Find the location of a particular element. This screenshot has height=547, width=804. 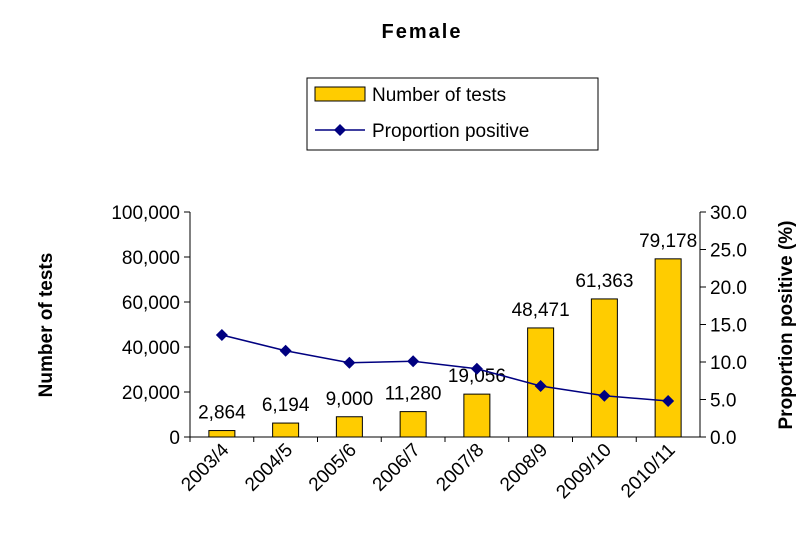

data-label: 2,864 is located at coordinates (222, 413).